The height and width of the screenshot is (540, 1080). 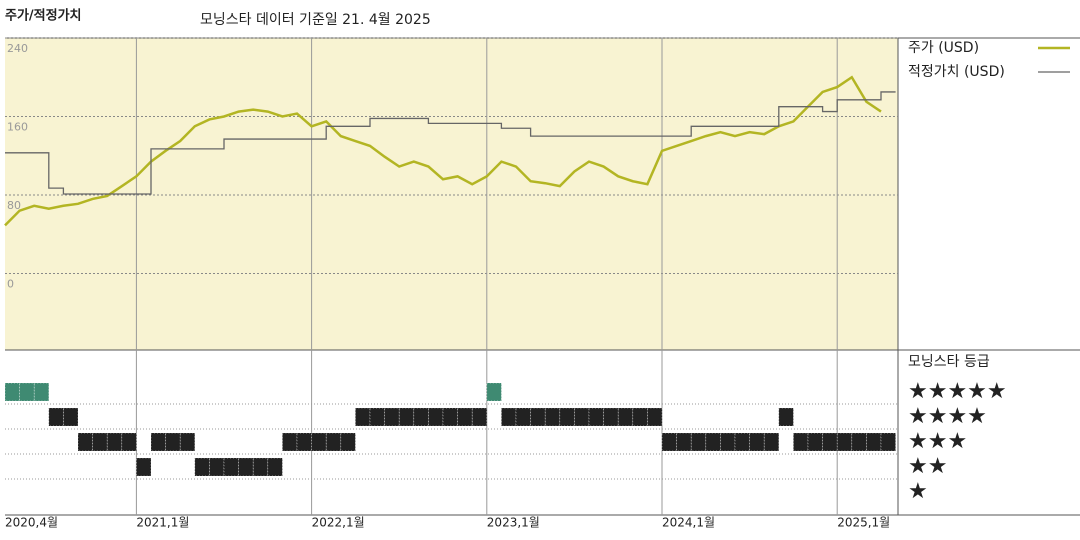 What do you see at coordinates (338, 523) in the screenshot?
I see `x-tick-label: 2022,1월` at bounding box center [338, 523].